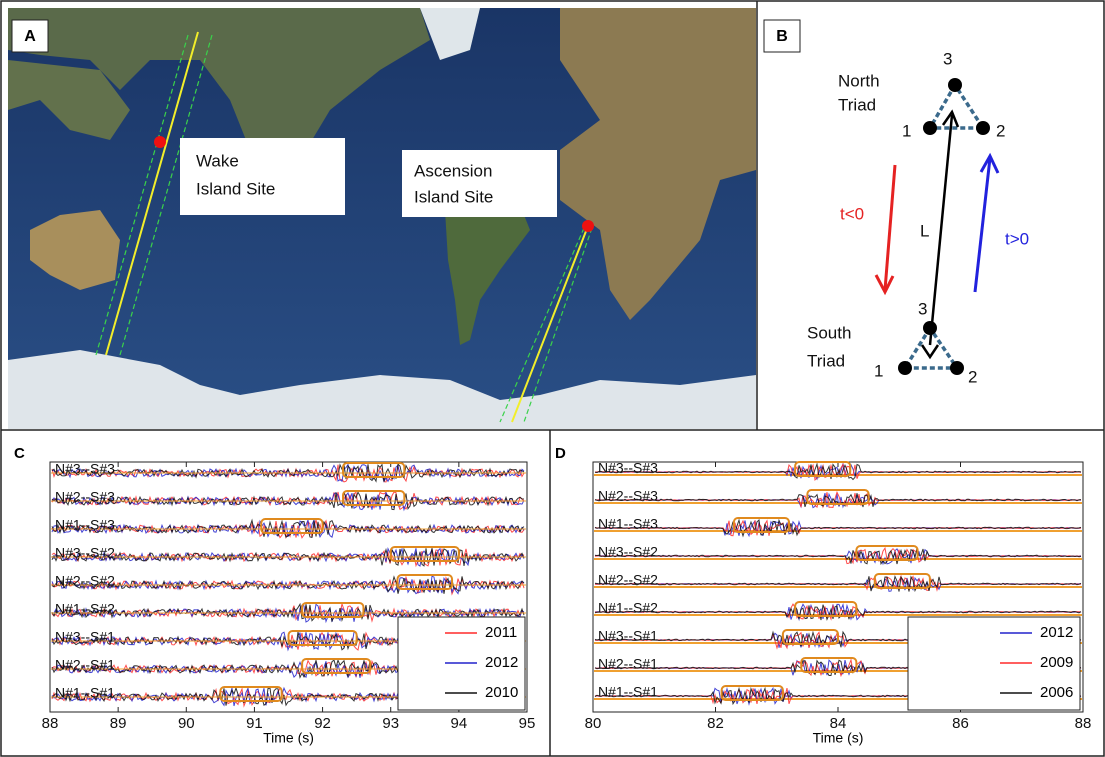  What do you see at coordinates (890, 227) in the screenshot?
I see `arrow-neg` at bounding box center [890, 227].